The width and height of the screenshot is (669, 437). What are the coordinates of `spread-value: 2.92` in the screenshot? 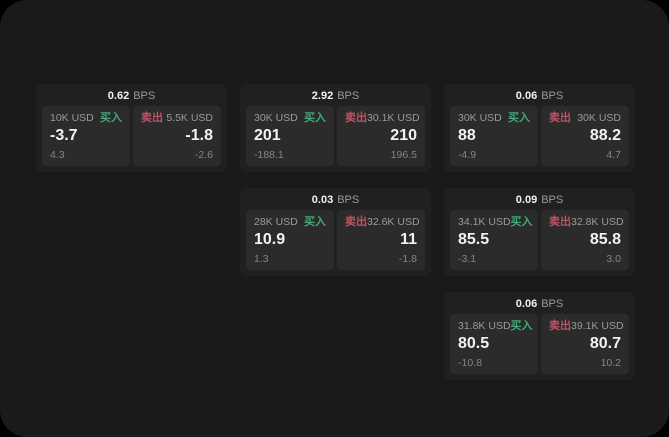 It's located at (322, 95).